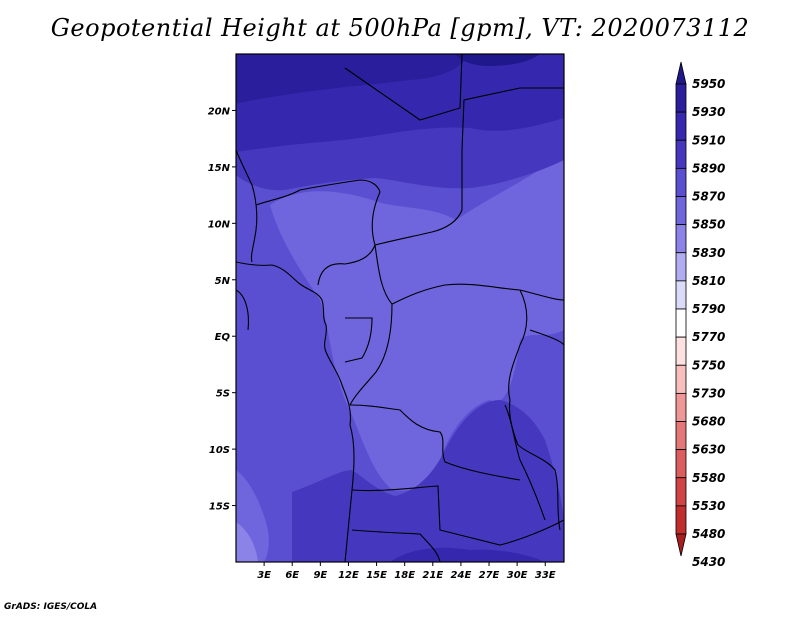 The image size is (800, 618). I want to click on lake-tanganyika, so click(525, 462).